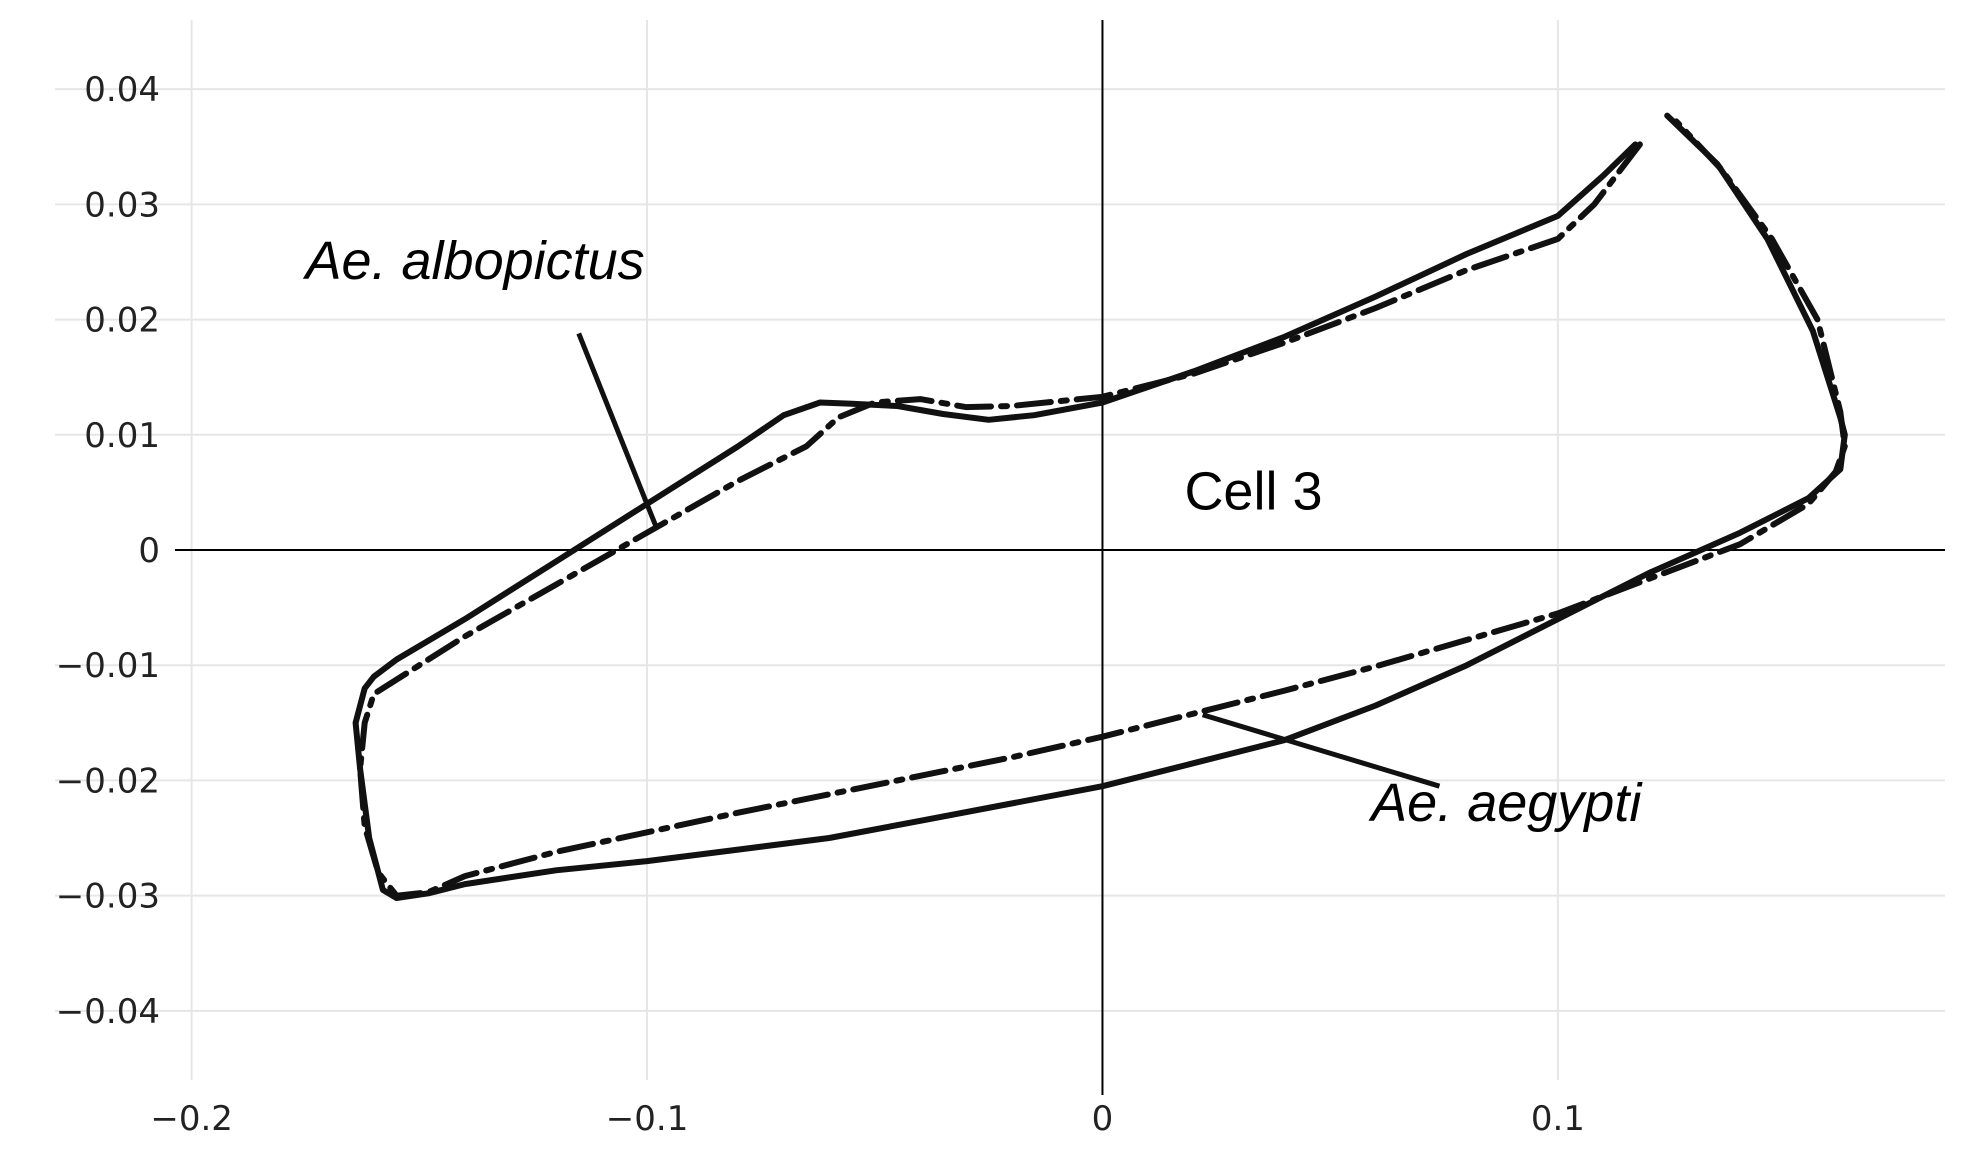 The image size is (1964, 1159). What do you see at coordinates (1103, 1119) in the screenshot?
I see `x-tick-label: 0` at bounding box center [1103, 1119].